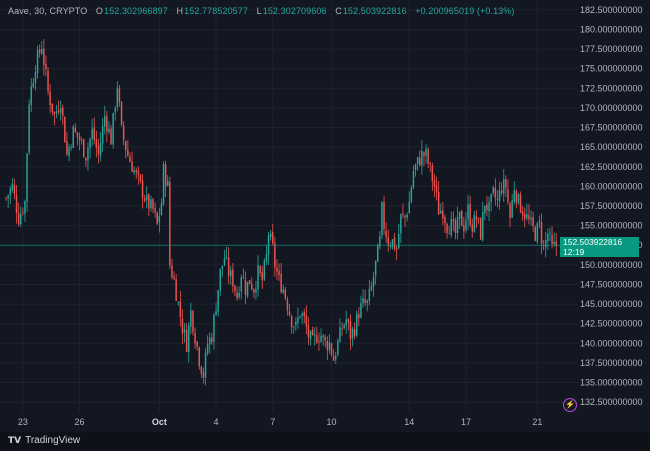 This screenshot has width=650, height=451. Describe the element at coordinates (80, 422) in the screenshot. I see `x-tick-label: 26` at that location.